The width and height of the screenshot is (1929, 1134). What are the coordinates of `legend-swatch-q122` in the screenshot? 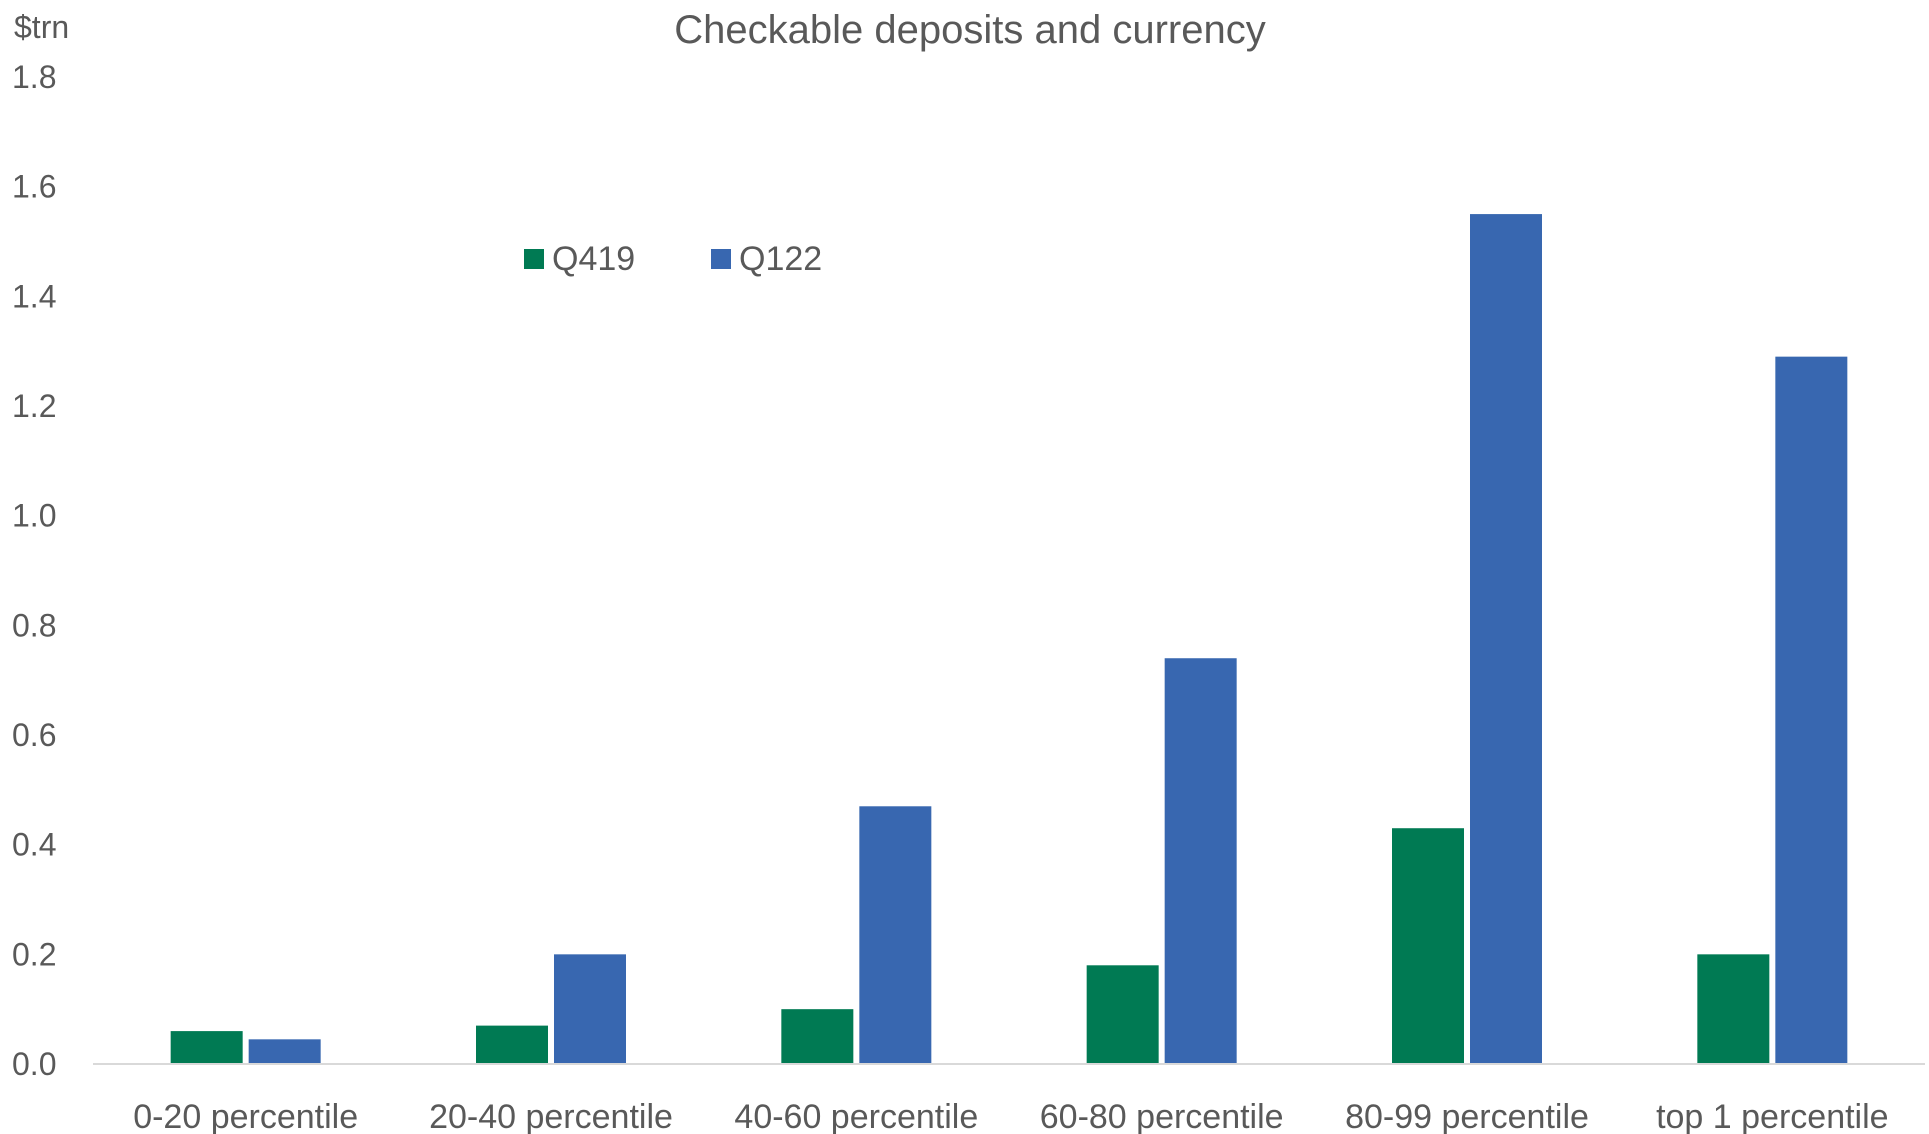 It's located at (721, 259).